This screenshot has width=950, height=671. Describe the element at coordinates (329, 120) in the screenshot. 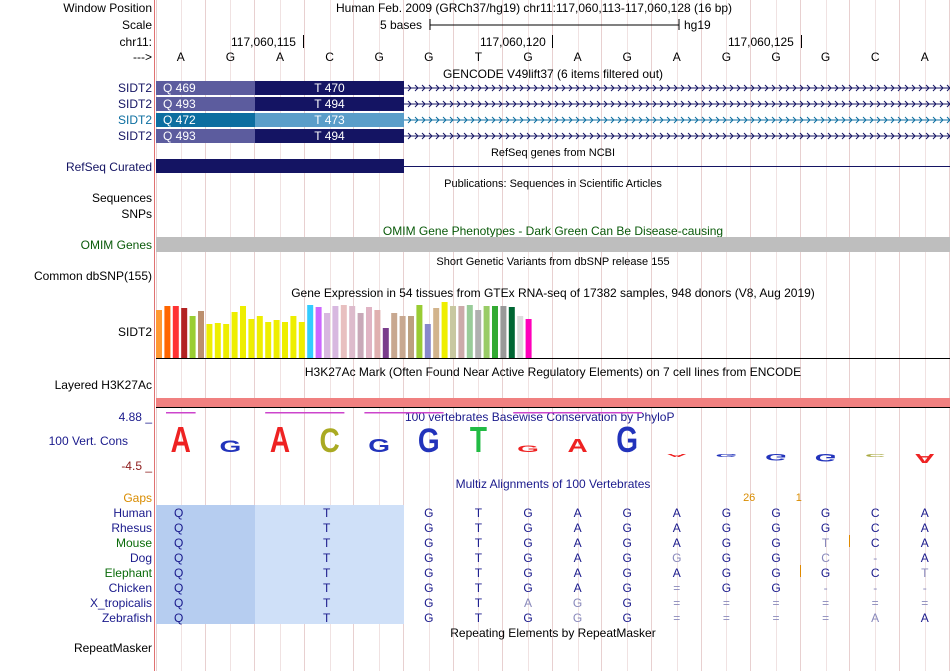

I see `gencode-codon-t: T 473` at that location.